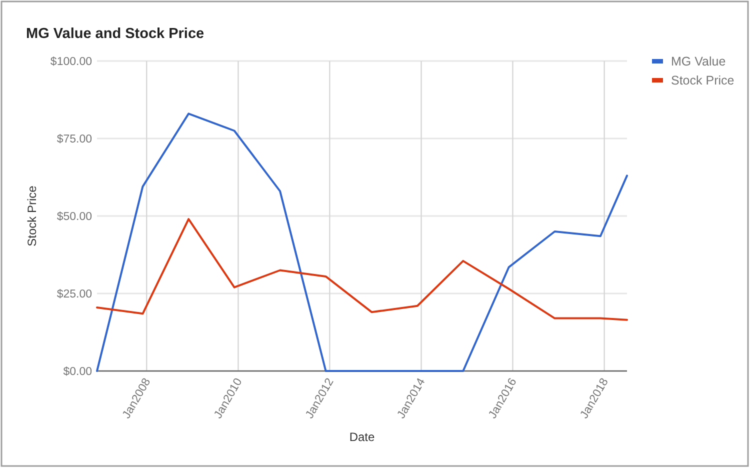 The height and width of the screenshot is (469, 751). I want to click on chart-title: MG Value and Stock Price, so click(115, 34).